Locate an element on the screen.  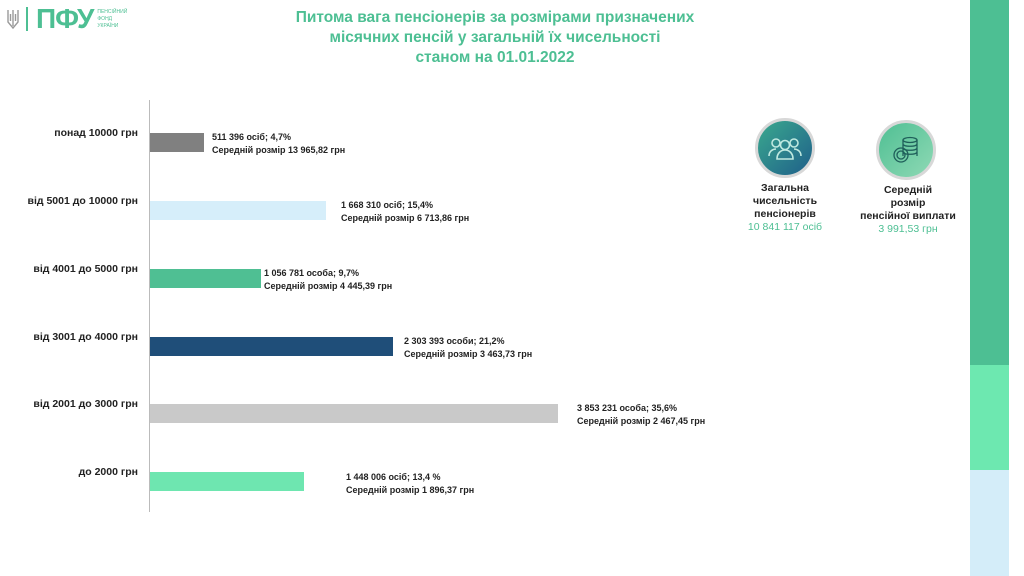
category-label: від 4001 до 5000 грн is located at coordinates (85, 269).